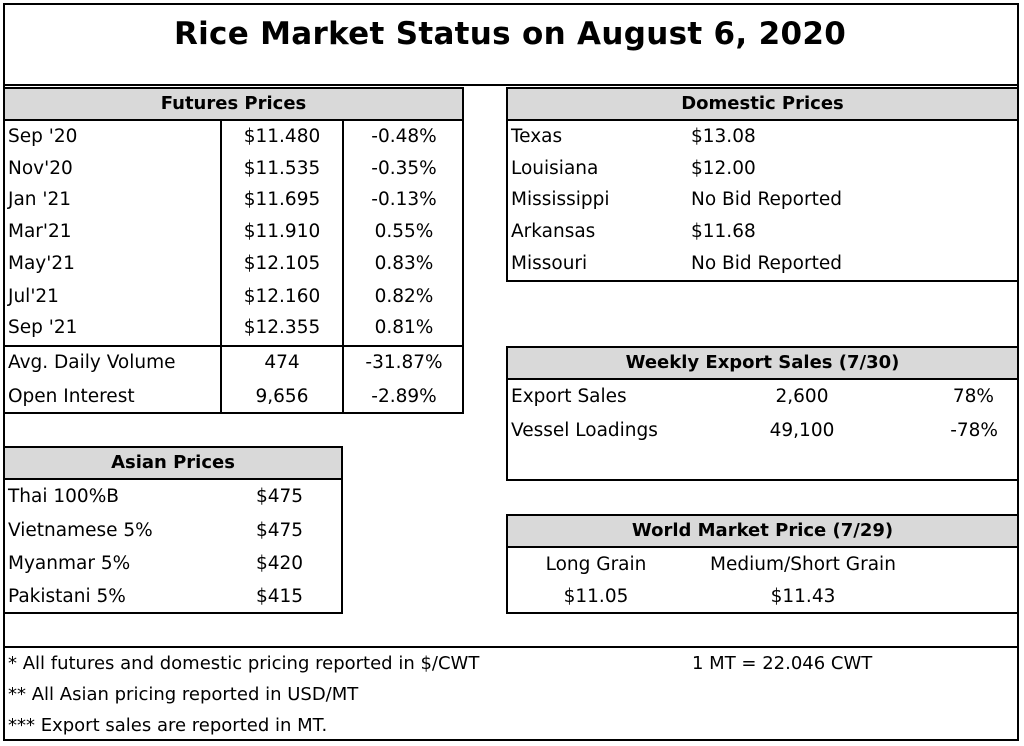 Image resolution: width=1024 pixels, height=746 pixels. I want to click on world-header: World Market Price (7/29), so click(762, 531).